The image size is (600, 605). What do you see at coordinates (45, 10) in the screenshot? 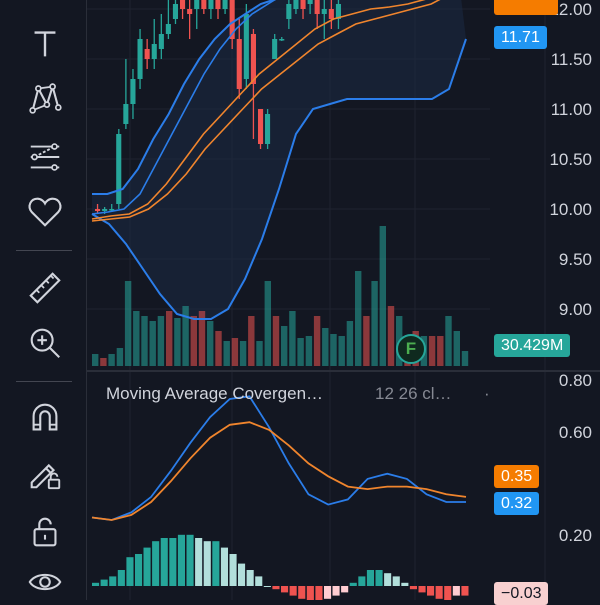
I see `cursor-tool` at bounding box center [45, 10].